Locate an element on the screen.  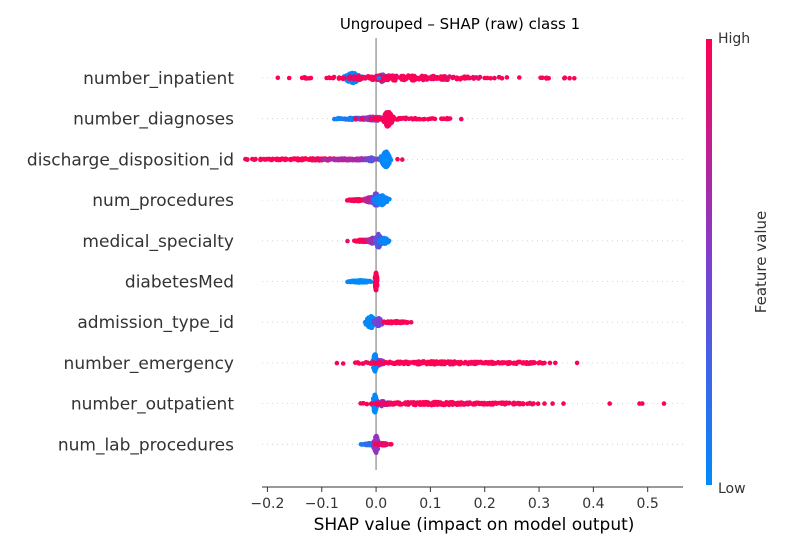
colorbar-title: Feature value is located at coordinates (761, 262).